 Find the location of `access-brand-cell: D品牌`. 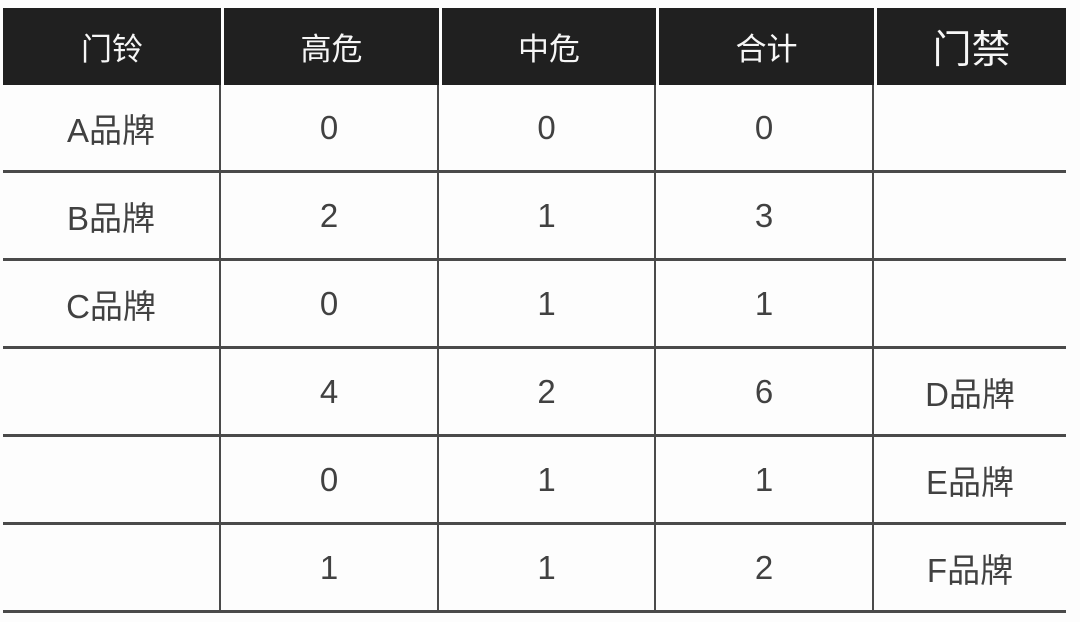

access-brand-cell: D品牌 is located at coordinates (970, 393).